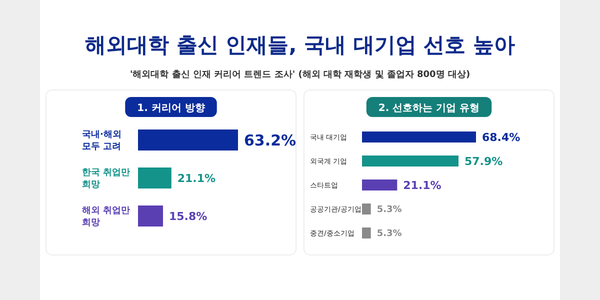  Describe the element at coordinates (501, 137) in the screenshot. I see `data-label: 68.4%` at that location.